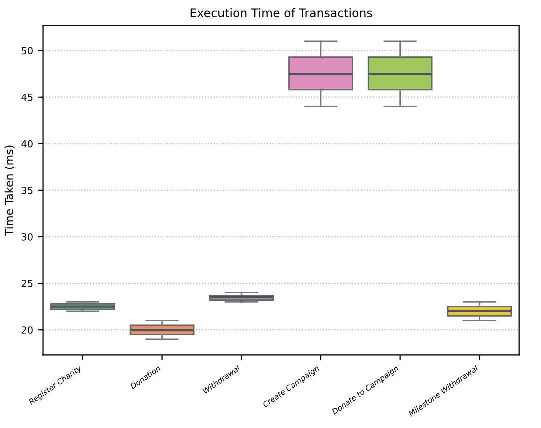 The image size is (541, 428). I want to click on y-axis-title: Time Taken (ms), so click(9, 191).